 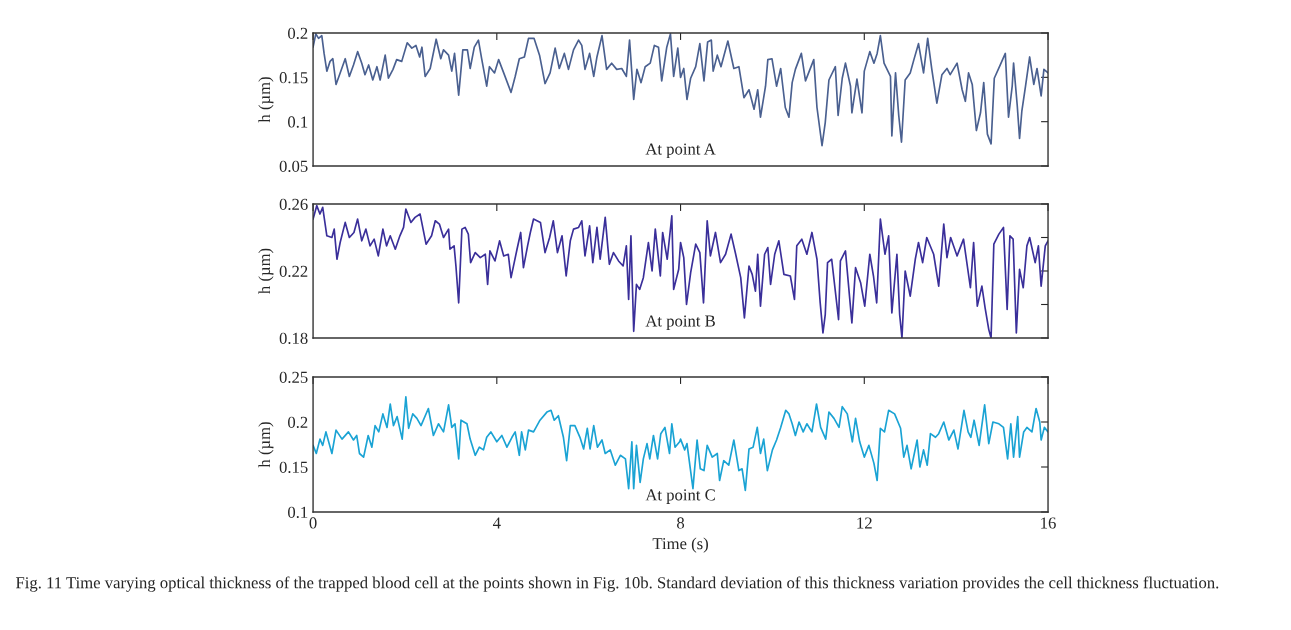 What do you see at coordinates (293, 377) in the screenshot?
I see `y-tick-label: 0.25` at bounding box center [293, 377].